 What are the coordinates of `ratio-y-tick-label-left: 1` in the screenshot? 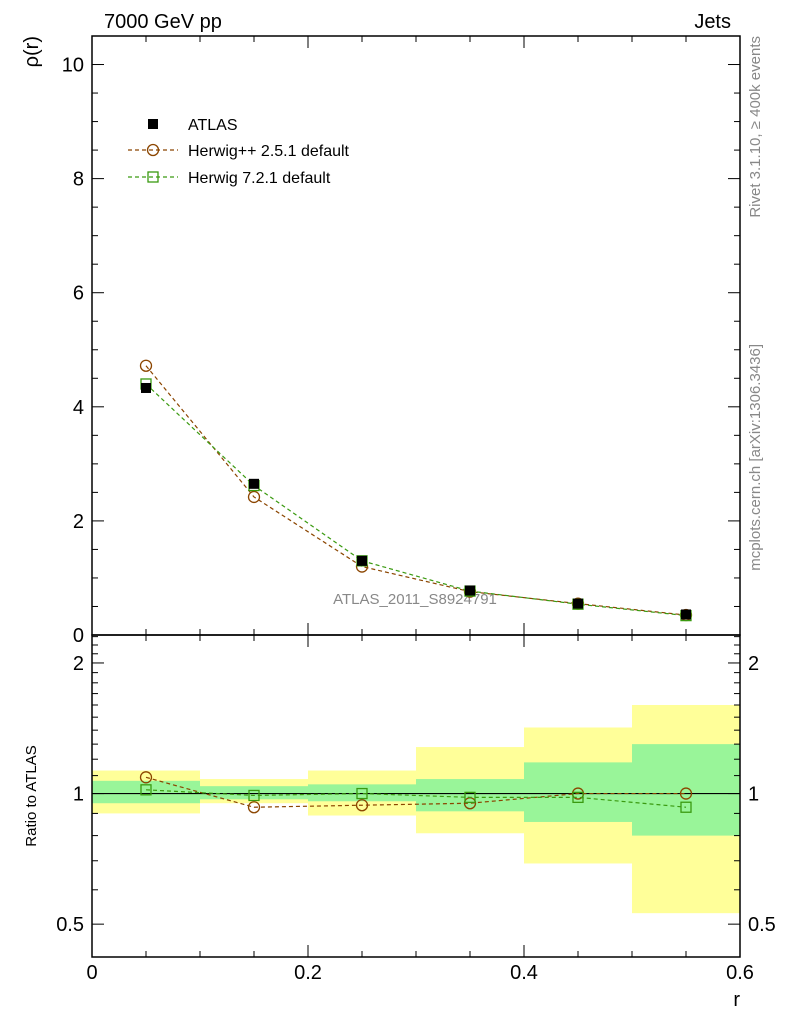 It's located at (78, 795).